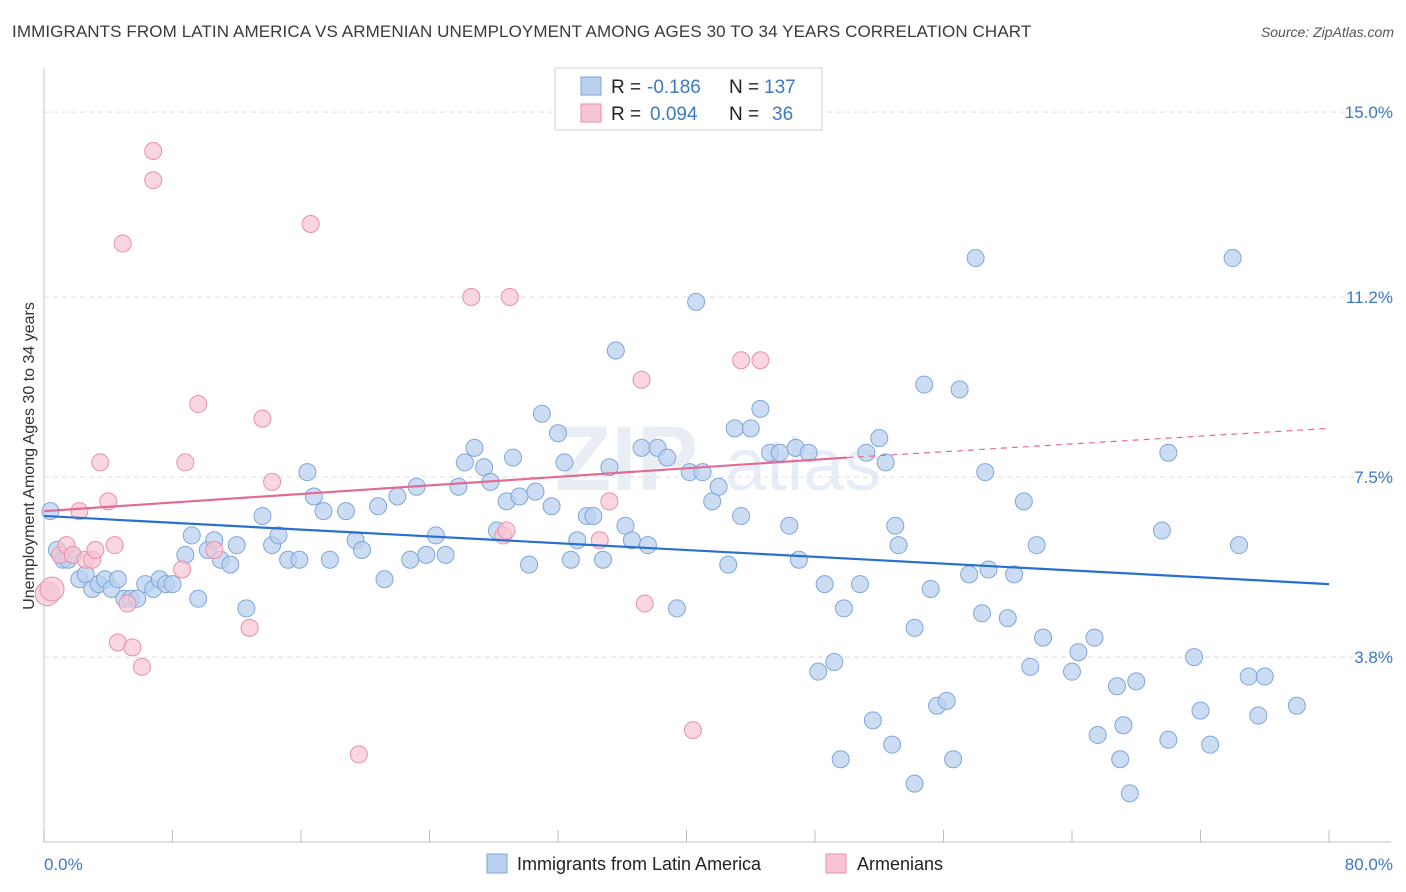 The image size is (1406, 892). What do you see at coordinates (1369, 864) in the screenshot?
I see `x-tick-label-max: 80.0%` at bounding box center [1369, 864].